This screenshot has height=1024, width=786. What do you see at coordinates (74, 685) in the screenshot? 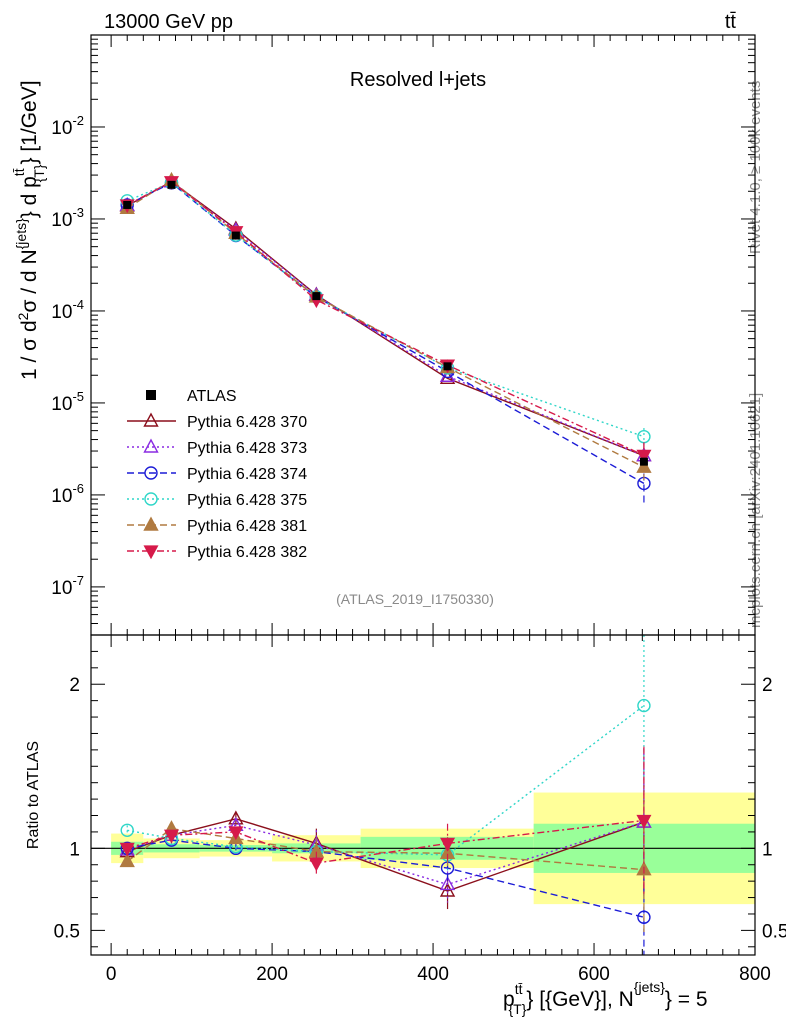
I see `ratio-tick-label: 2` at bounding box center [74, 685].